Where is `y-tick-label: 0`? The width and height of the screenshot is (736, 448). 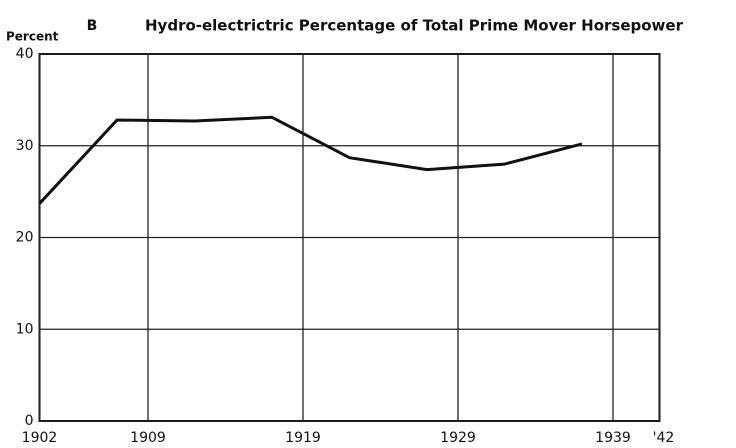
y-tick-label: 0 is located at coordinates (29, 421).